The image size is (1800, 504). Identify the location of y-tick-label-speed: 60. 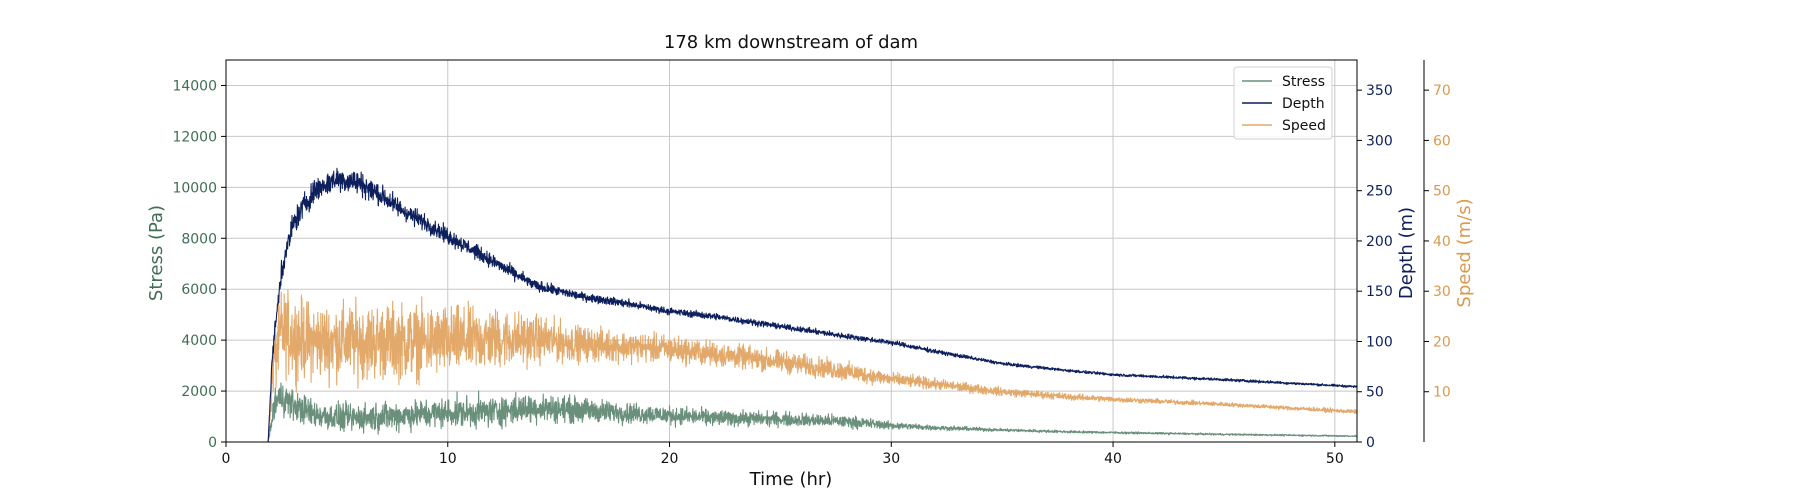
(1442, 141).